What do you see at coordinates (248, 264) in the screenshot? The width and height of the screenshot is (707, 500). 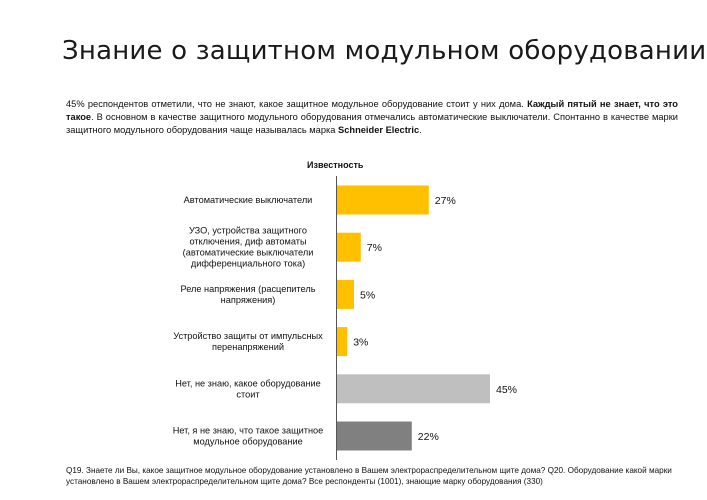 I see `category-label-line: дифференциального тока)` at bounding box center [248, 264].